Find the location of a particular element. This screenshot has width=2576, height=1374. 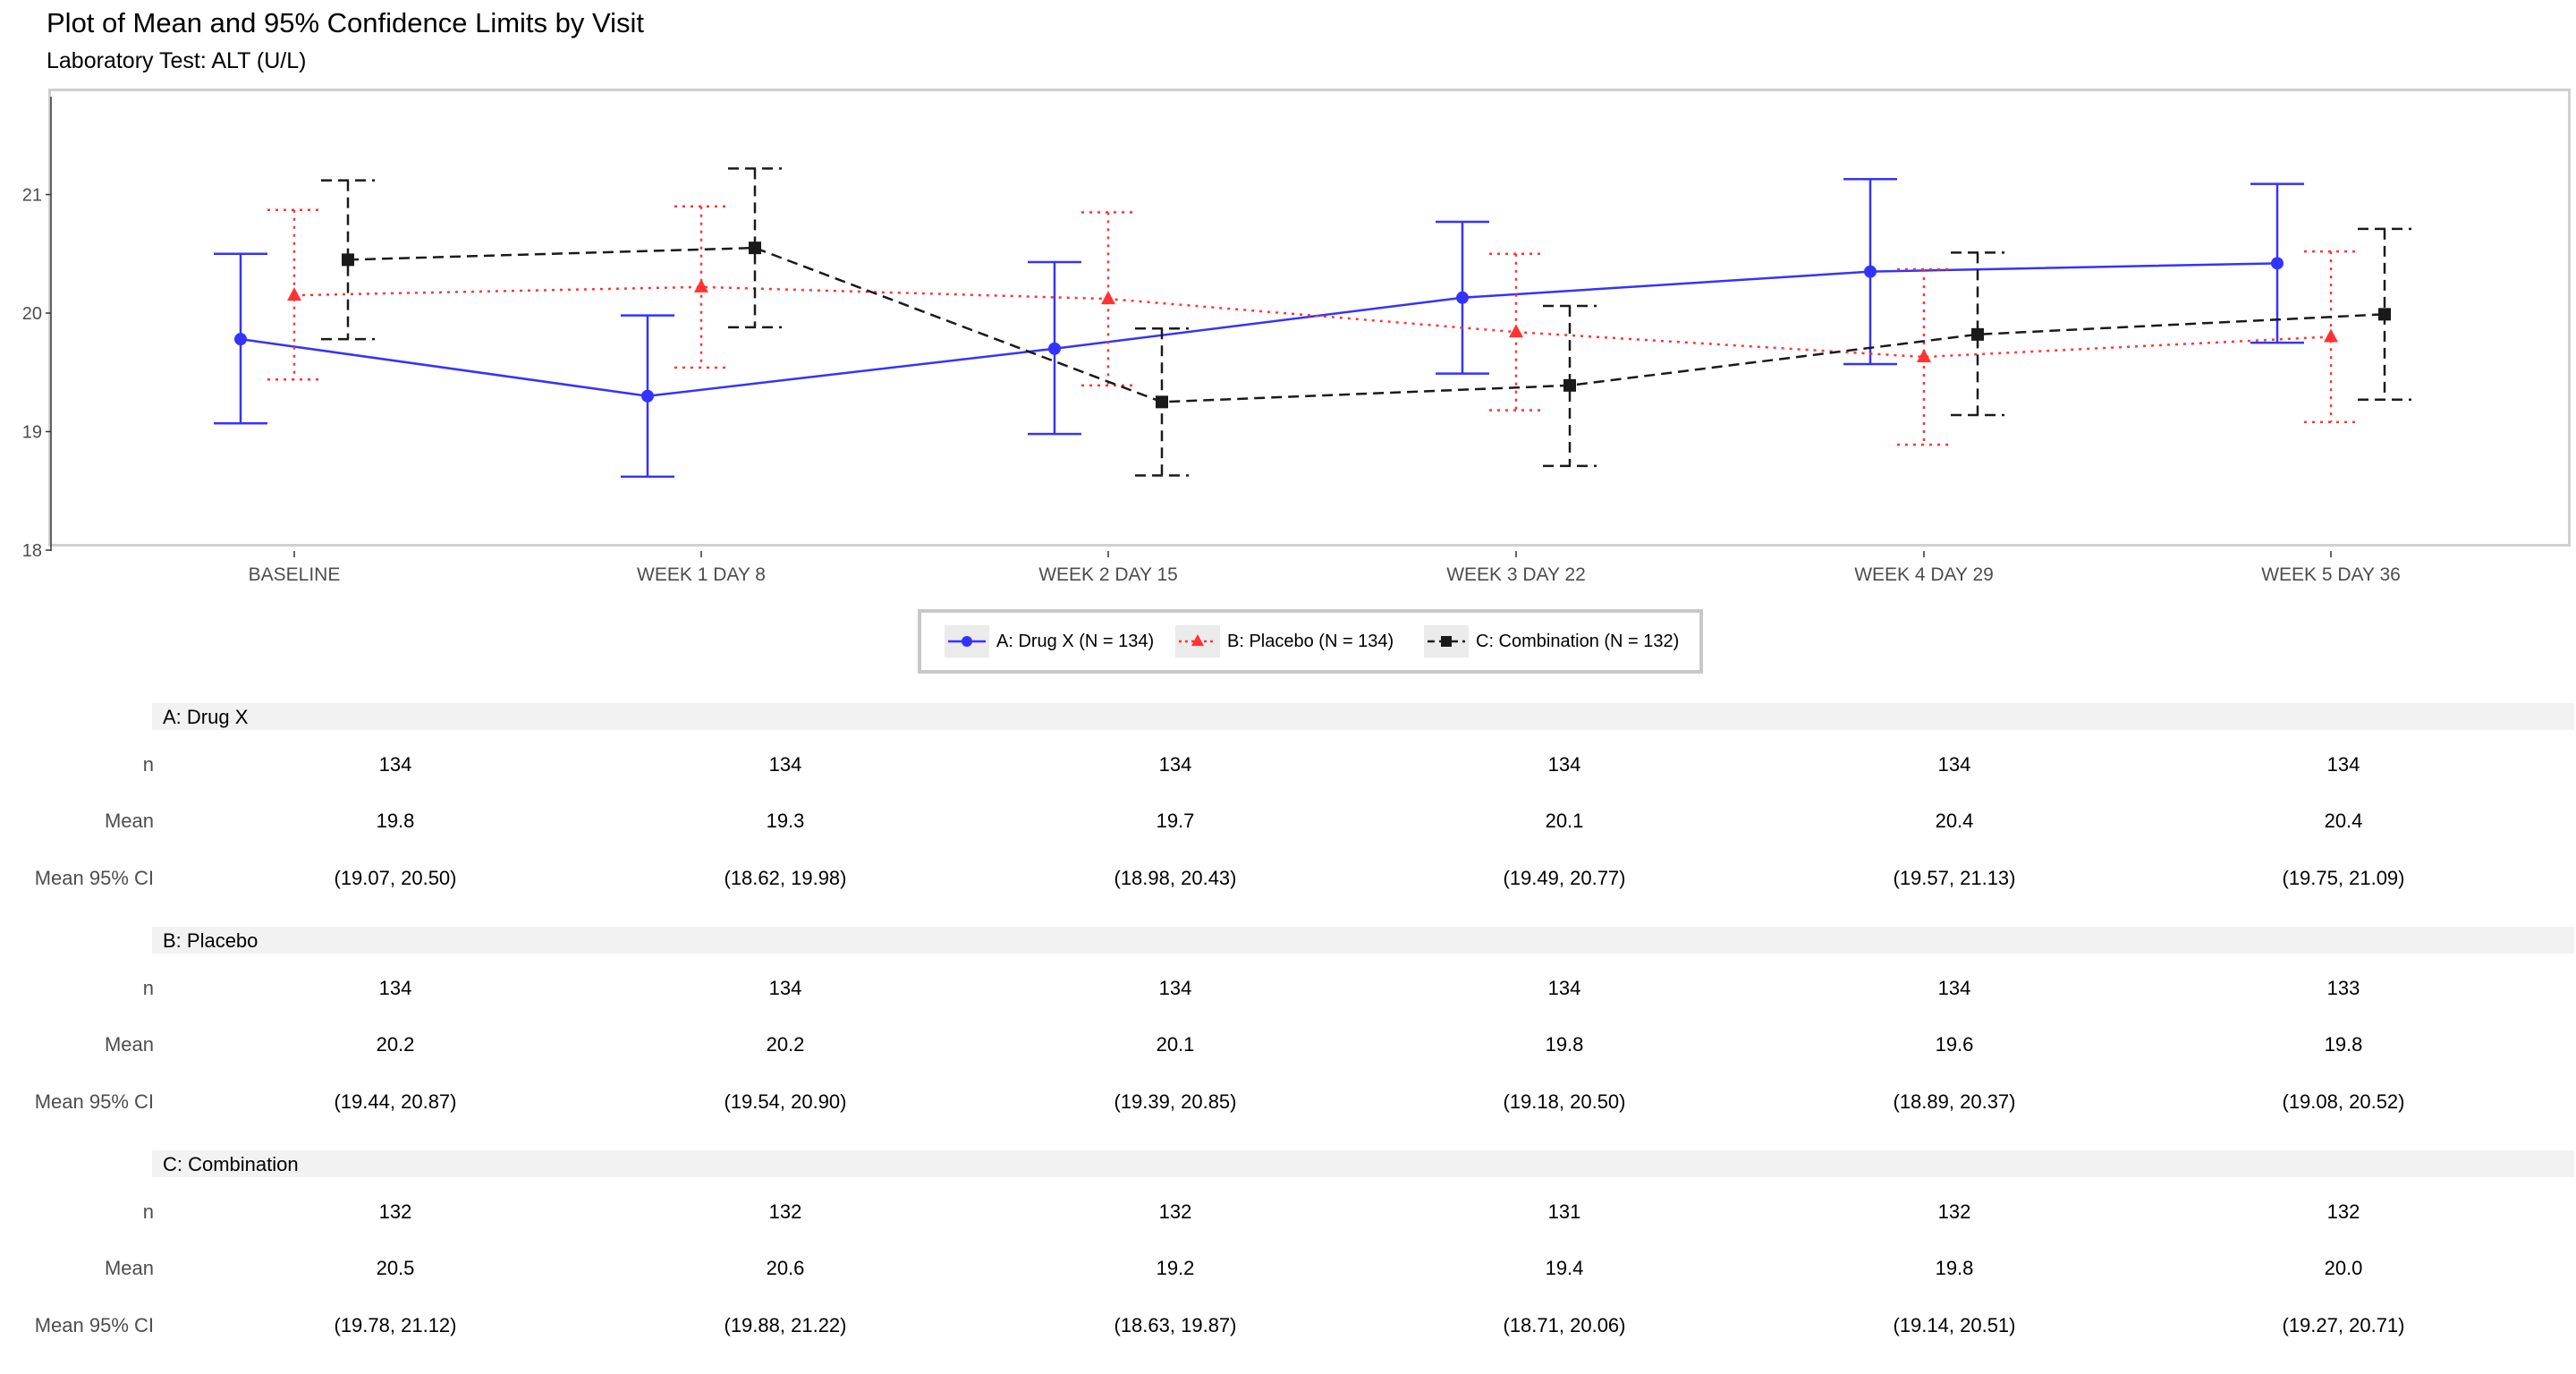

legend-item-placebo: B: Placebo (N = 134) is located at coordinates (1284, 641).